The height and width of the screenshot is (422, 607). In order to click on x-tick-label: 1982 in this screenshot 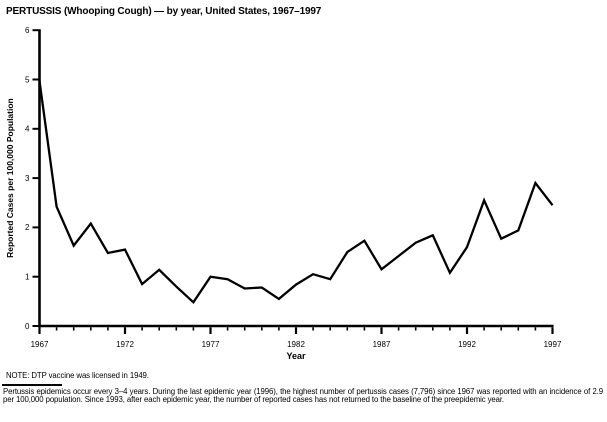, I will do `click(296, 344)`.